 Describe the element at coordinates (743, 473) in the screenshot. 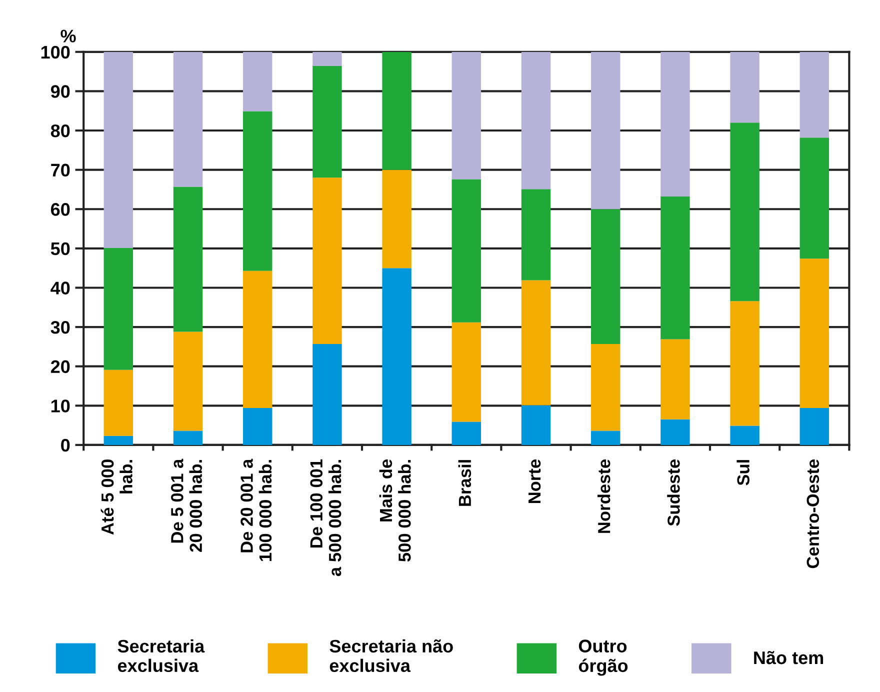

I see `x-tick-label: Sul` at that location.